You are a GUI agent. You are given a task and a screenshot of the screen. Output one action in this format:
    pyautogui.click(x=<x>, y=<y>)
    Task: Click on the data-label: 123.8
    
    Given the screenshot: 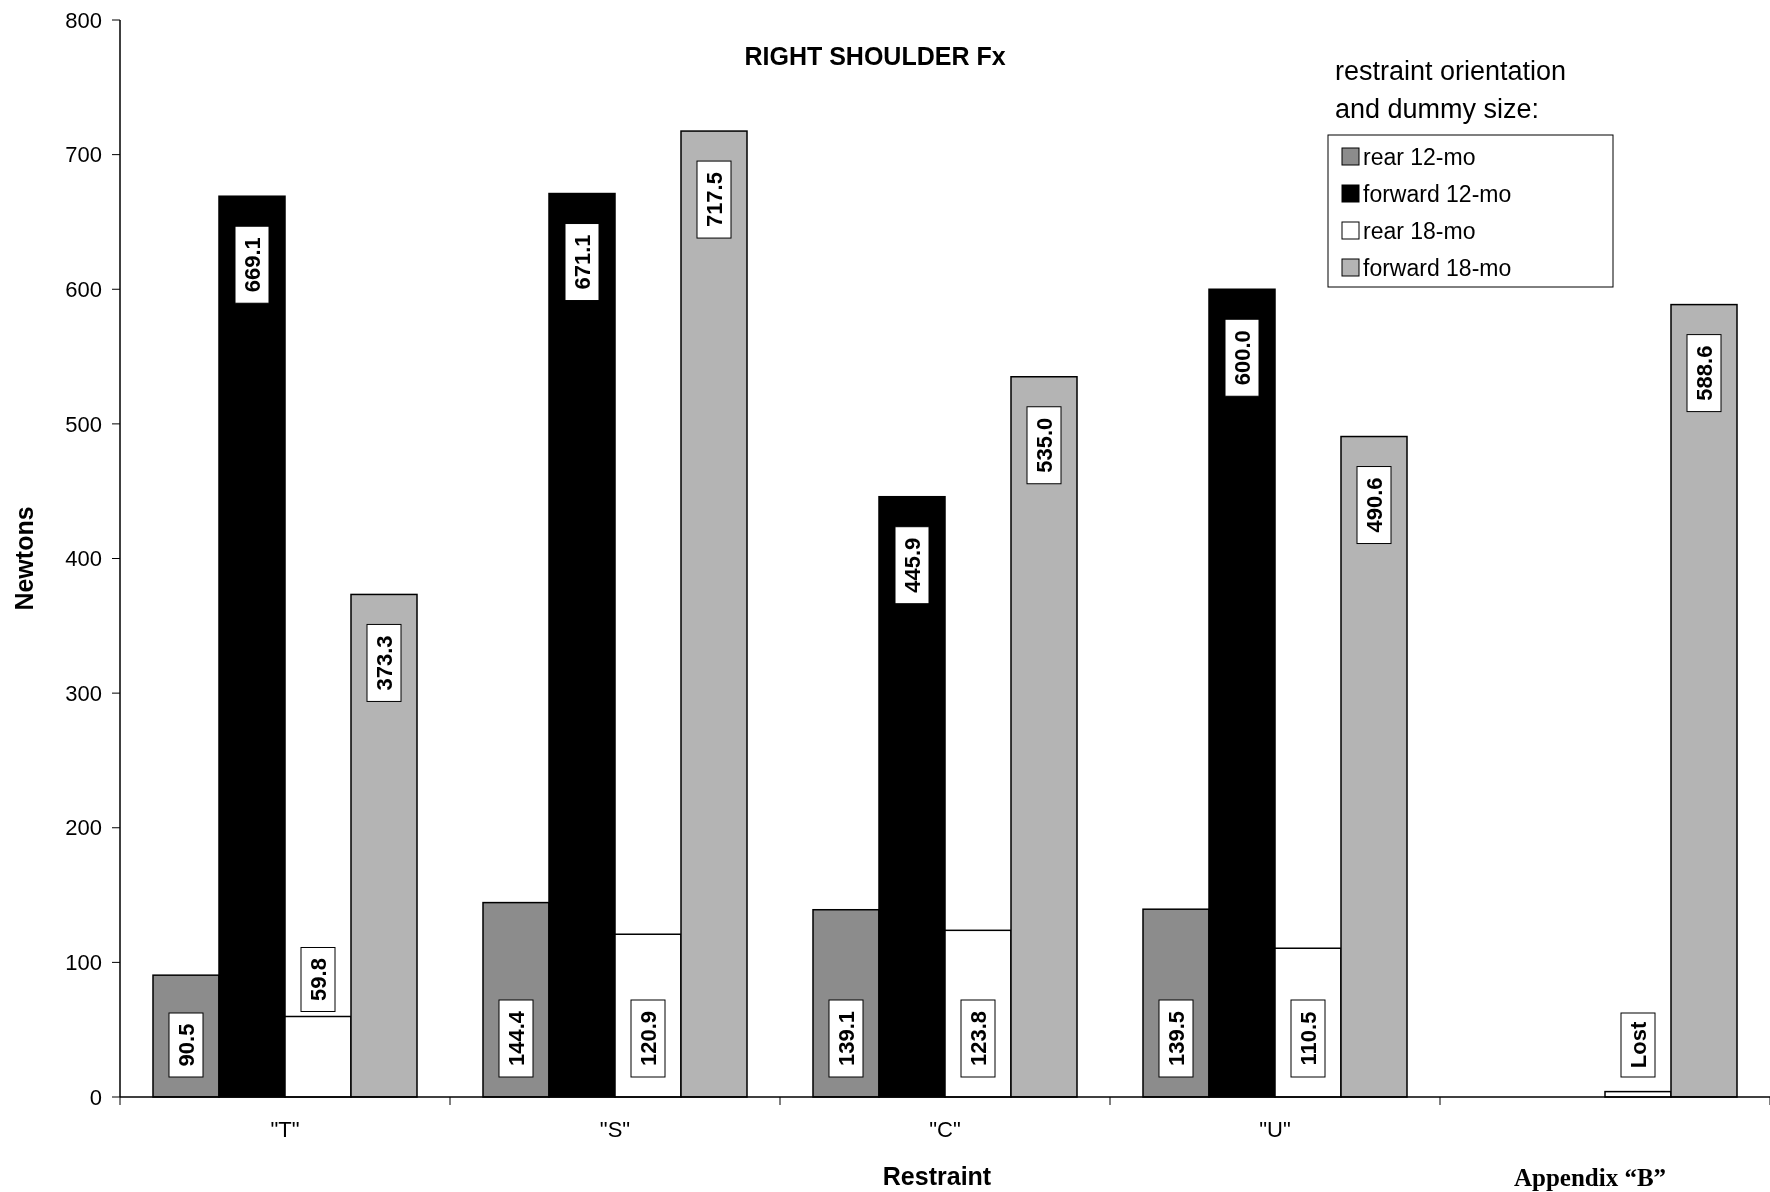 What is the action you would take?
    pyautogui.click(x=978, y=1038)
    